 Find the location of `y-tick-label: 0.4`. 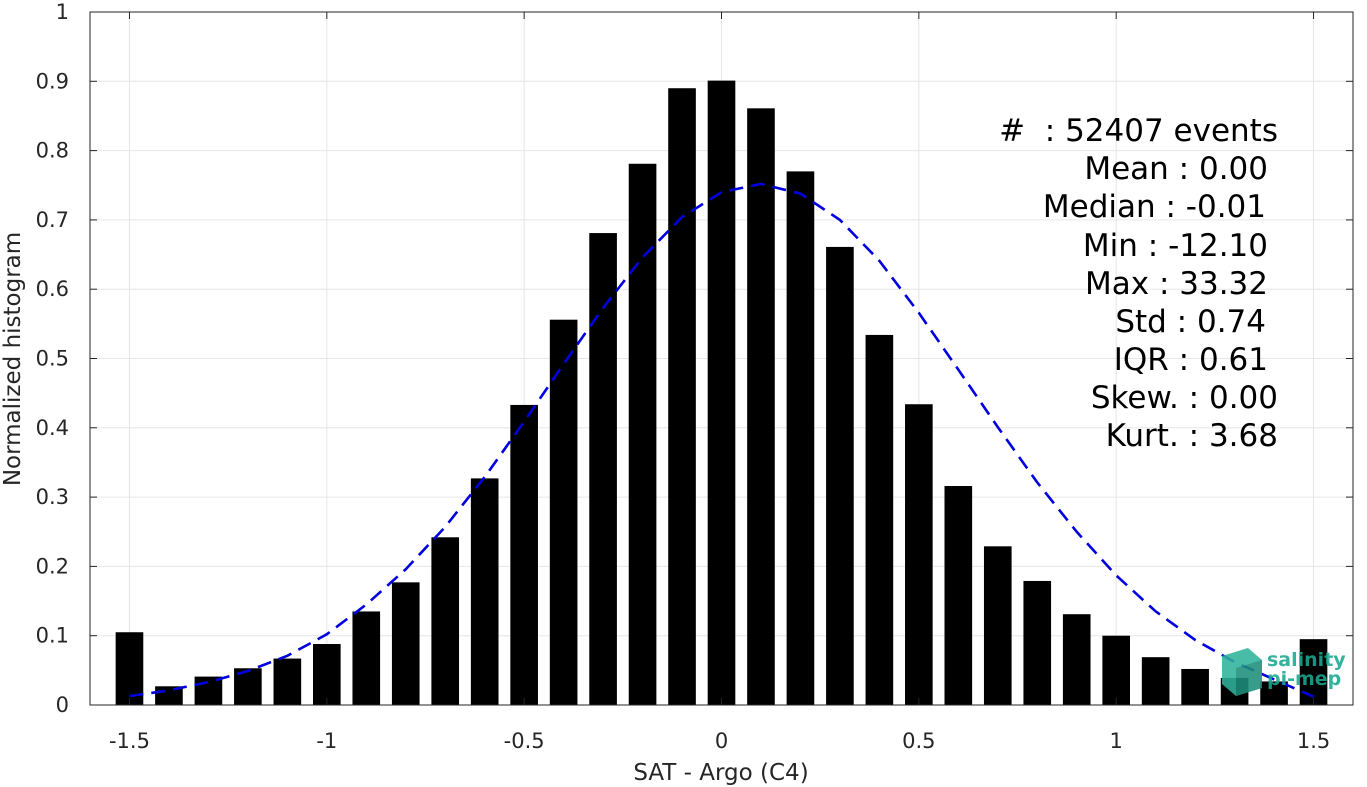

y-tick-label: 0.4 is located at coordinates (52, 428).